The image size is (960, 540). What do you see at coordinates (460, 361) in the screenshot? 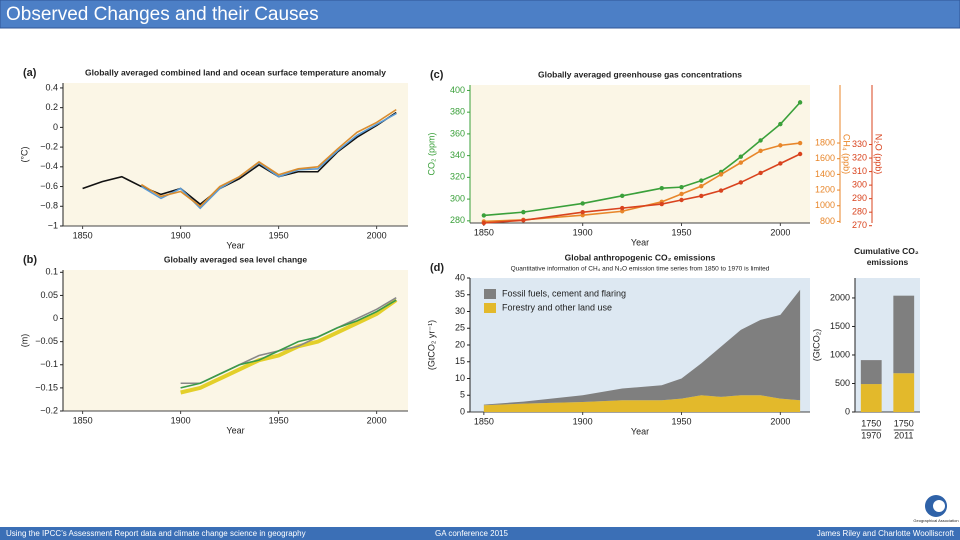
I see `y-tick-label: 15` at bounding box center [460, 361].